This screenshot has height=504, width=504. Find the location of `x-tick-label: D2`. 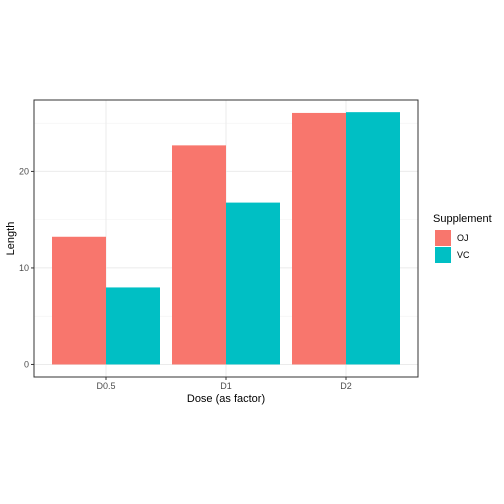

x-tick-label: D2 is located at coordinates (346, 386).